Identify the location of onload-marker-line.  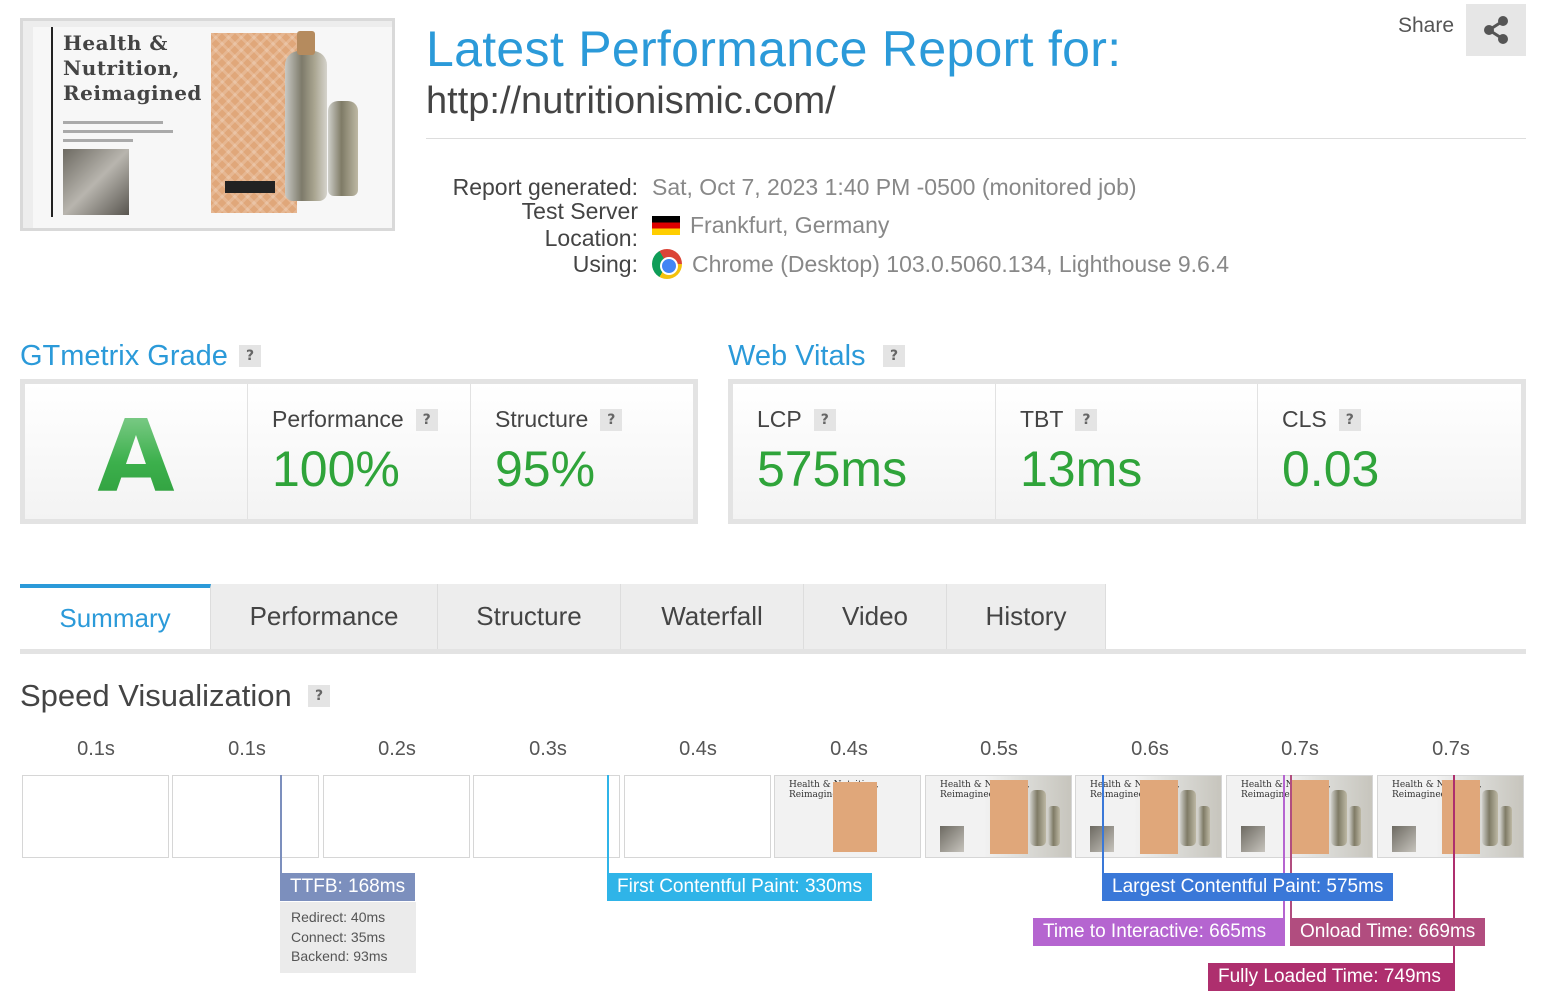
(1291, 847).